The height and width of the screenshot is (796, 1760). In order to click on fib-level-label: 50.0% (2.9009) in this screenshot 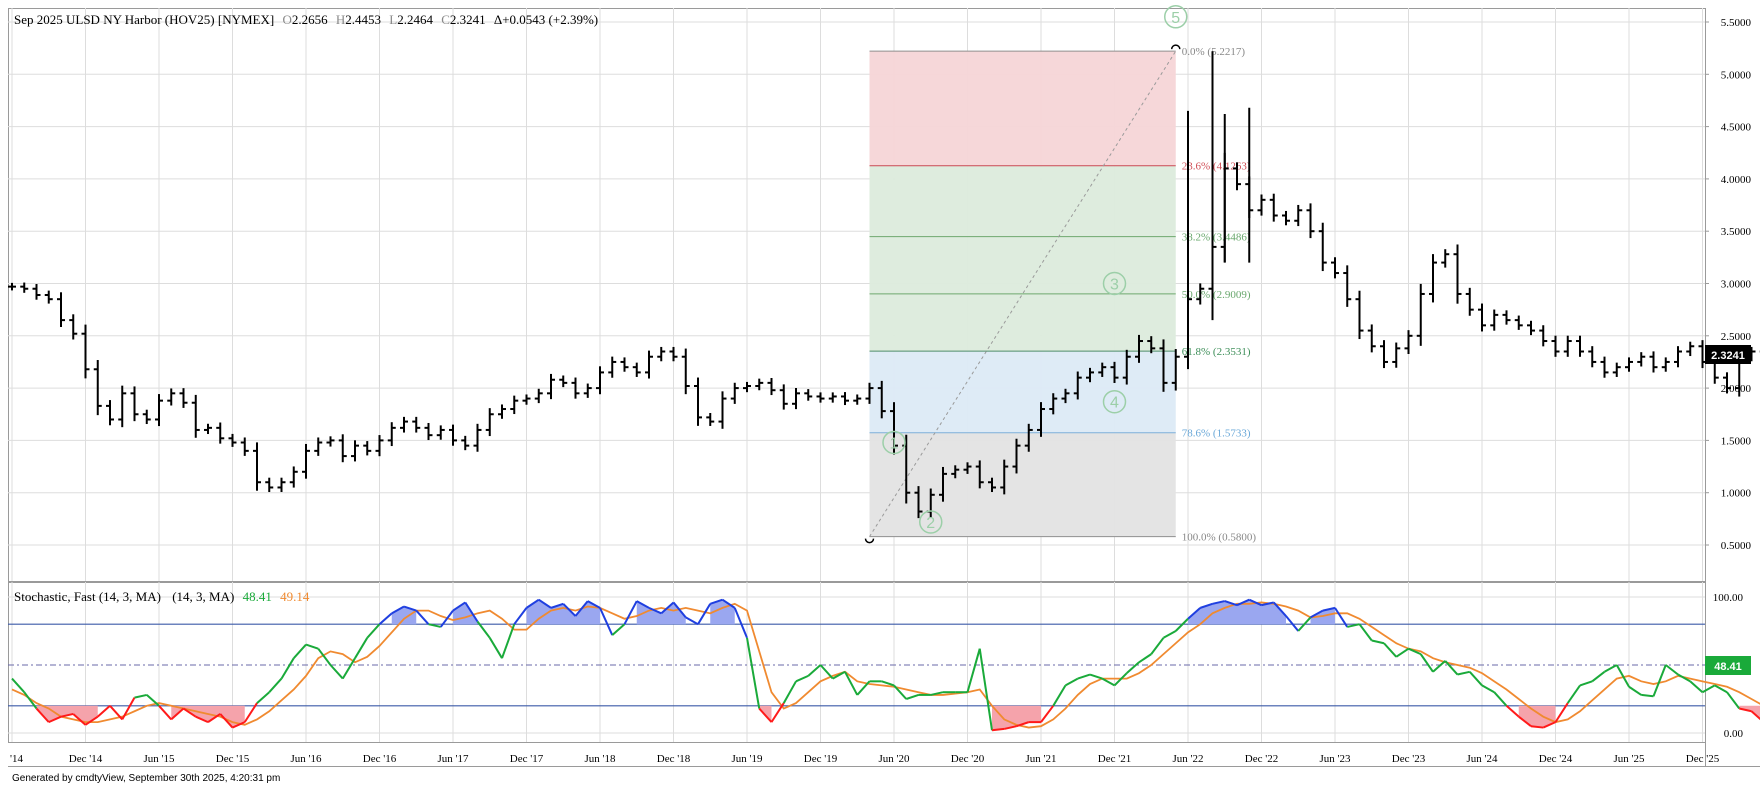, I will do `click(1216, 295)`.